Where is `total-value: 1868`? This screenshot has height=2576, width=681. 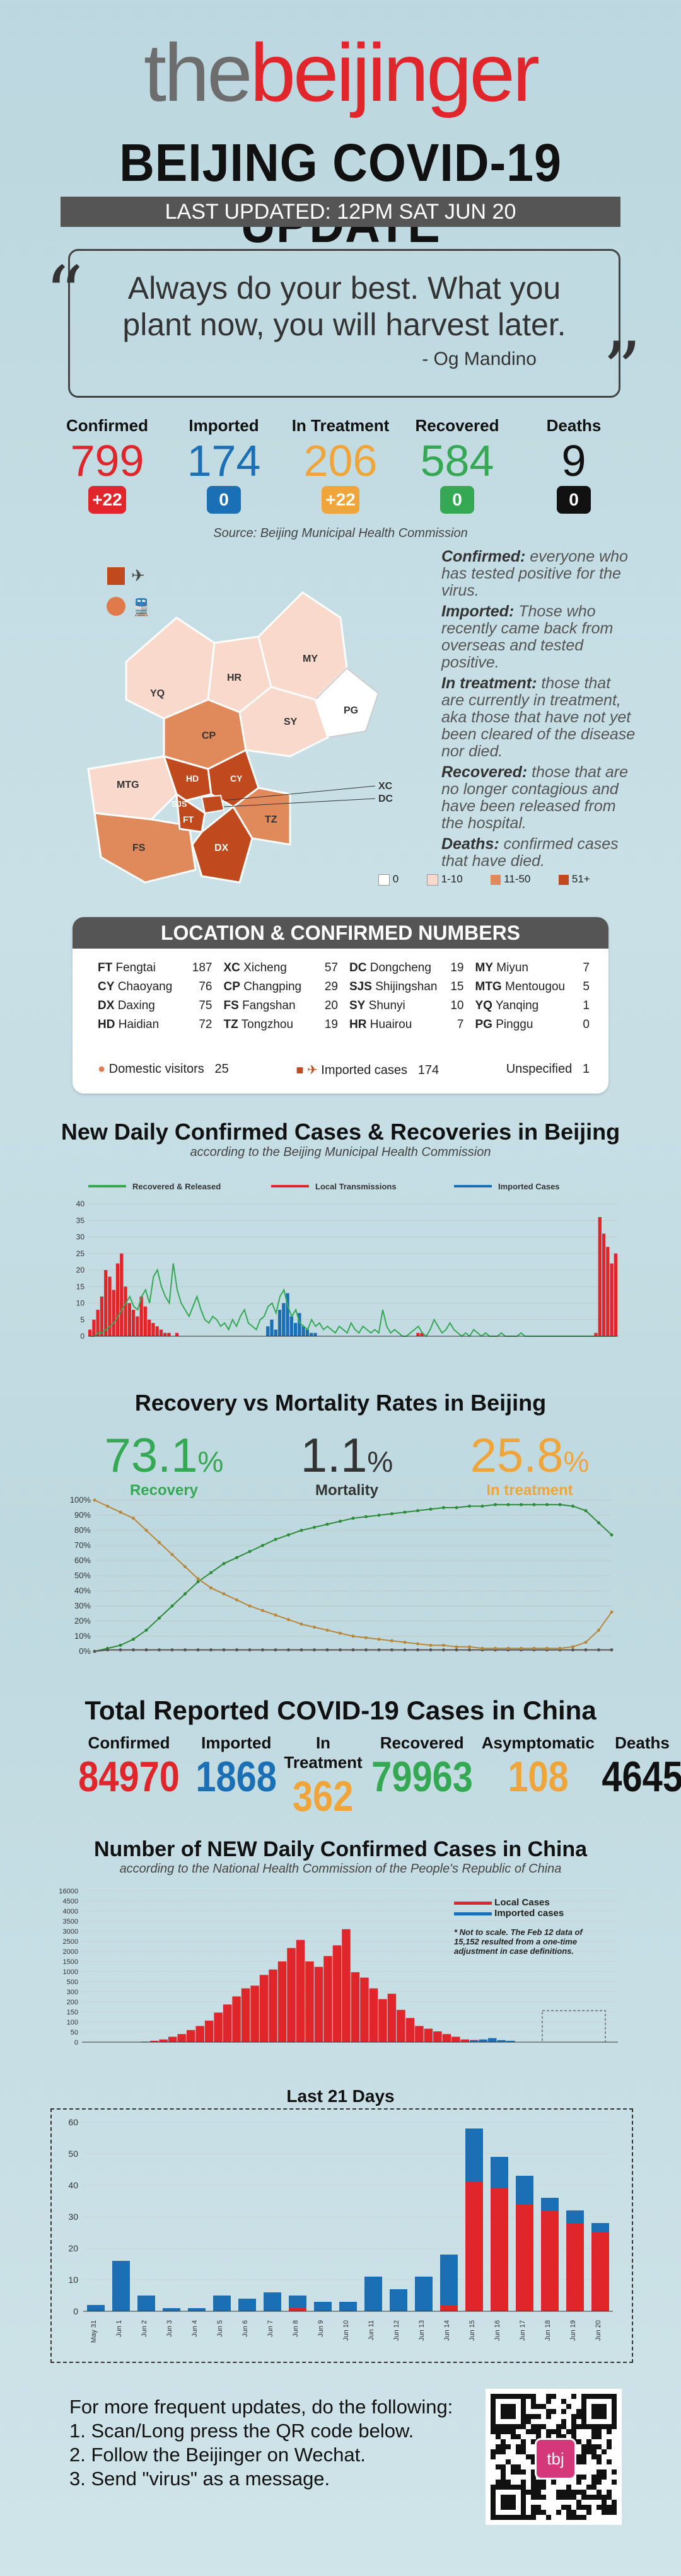 total-value: 1868 is located at coordinates (236, 1777).